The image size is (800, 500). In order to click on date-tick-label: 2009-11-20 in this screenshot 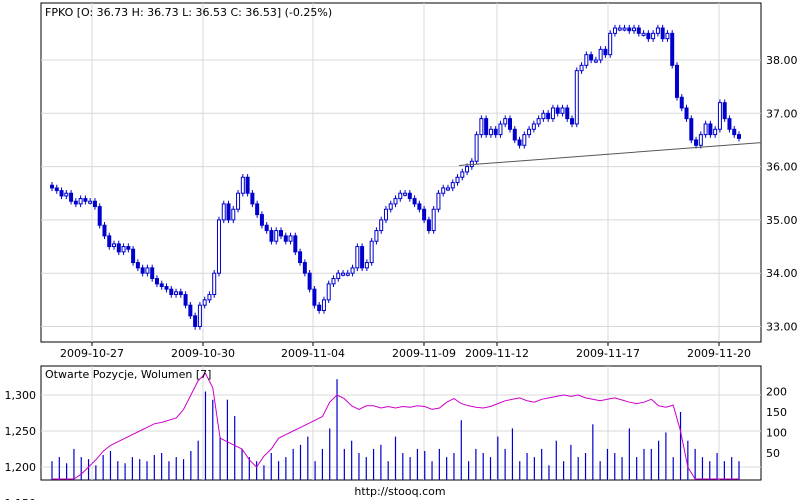, I will do `click(719, 353)`.